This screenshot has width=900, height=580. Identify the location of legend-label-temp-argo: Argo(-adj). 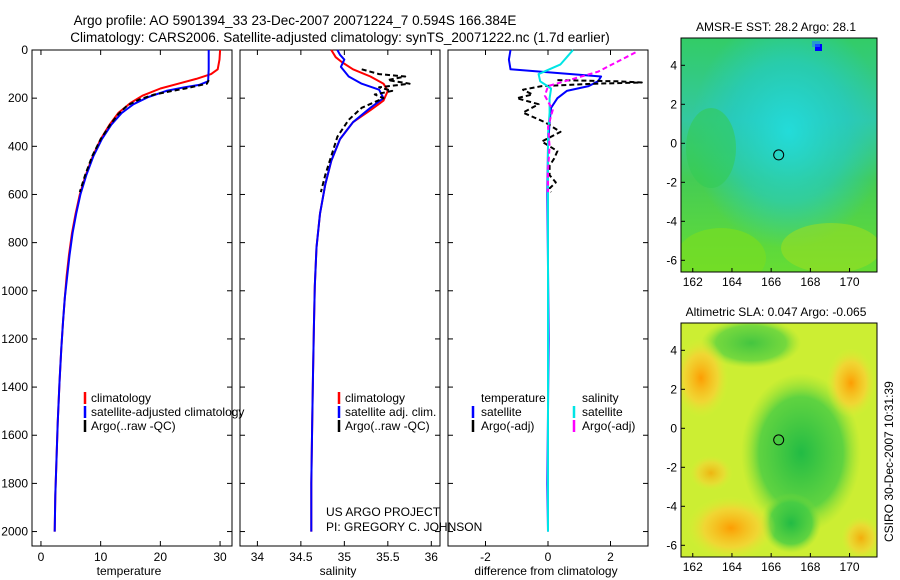
(507, 426).